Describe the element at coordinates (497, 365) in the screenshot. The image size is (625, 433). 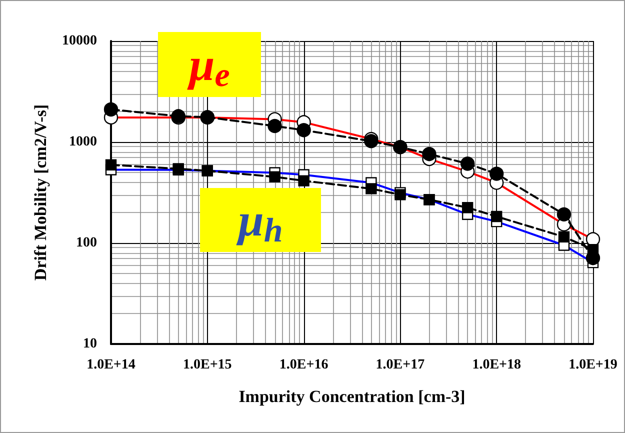
I see `x-tick-label: 1.0E+18` at that location.